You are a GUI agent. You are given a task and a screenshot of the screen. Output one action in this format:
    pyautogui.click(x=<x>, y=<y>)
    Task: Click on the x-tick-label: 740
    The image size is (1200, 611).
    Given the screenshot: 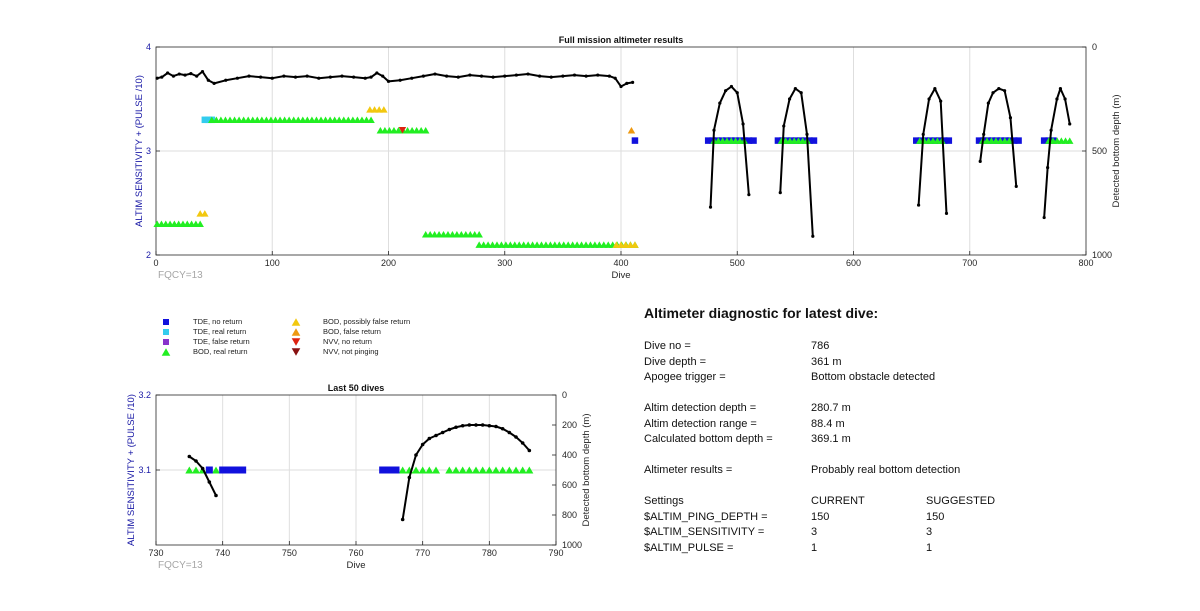 What is the action you would take?
    pyautogui.click(x=222, y=553)
    